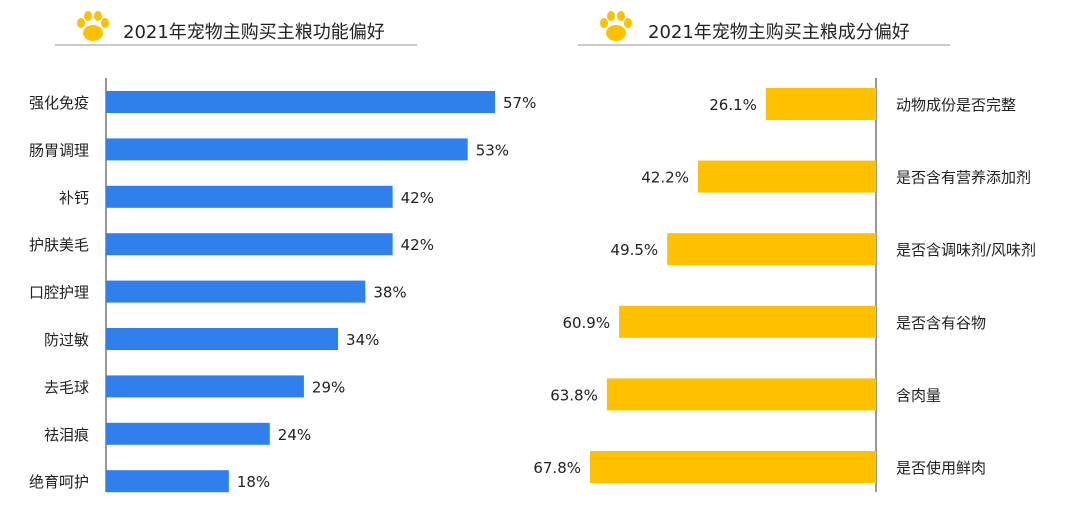 This screenshot has height=507, width=1080. Describe the element at coordinates (574, 395) in the screenshot. I see `value-label: 63.8%` at that location.